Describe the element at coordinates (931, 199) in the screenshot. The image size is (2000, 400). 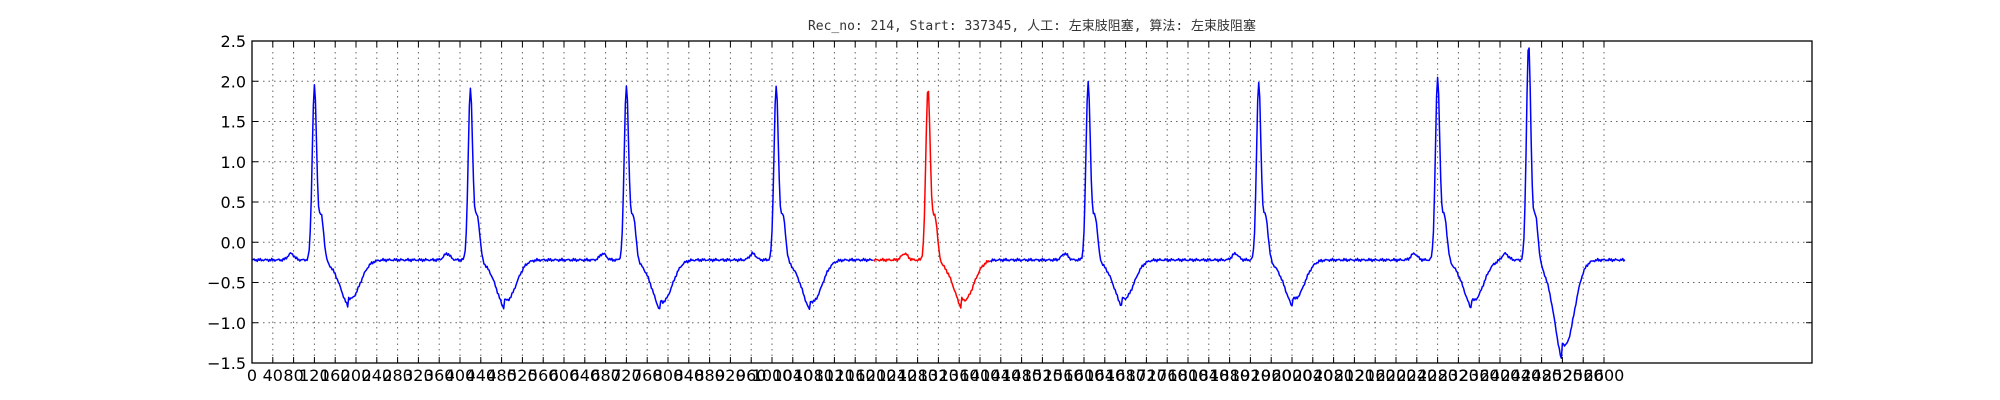
I see `ecg-trace-highlight` at that location.